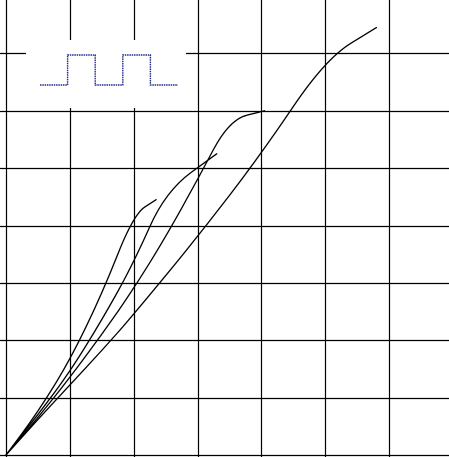  I want to click on square-wave-inset, so click(106, 74).